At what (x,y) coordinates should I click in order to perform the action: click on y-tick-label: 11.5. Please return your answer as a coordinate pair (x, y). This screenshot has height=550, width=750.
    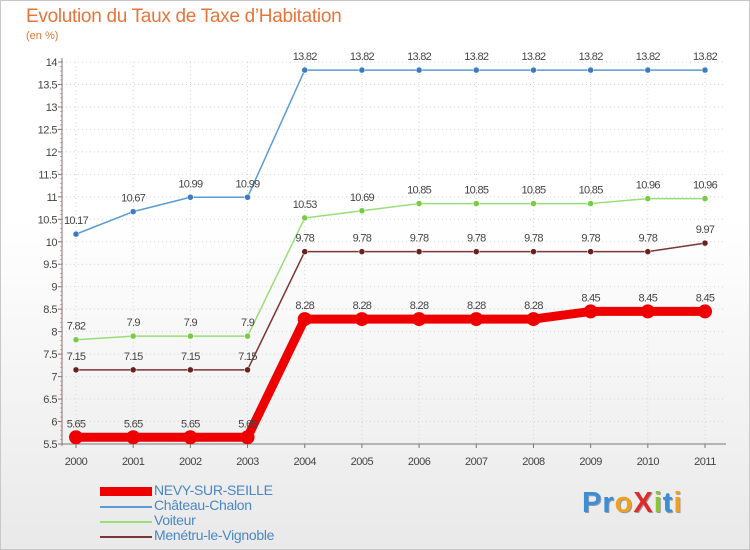
    Looking at the image, I should click on (47, 175).